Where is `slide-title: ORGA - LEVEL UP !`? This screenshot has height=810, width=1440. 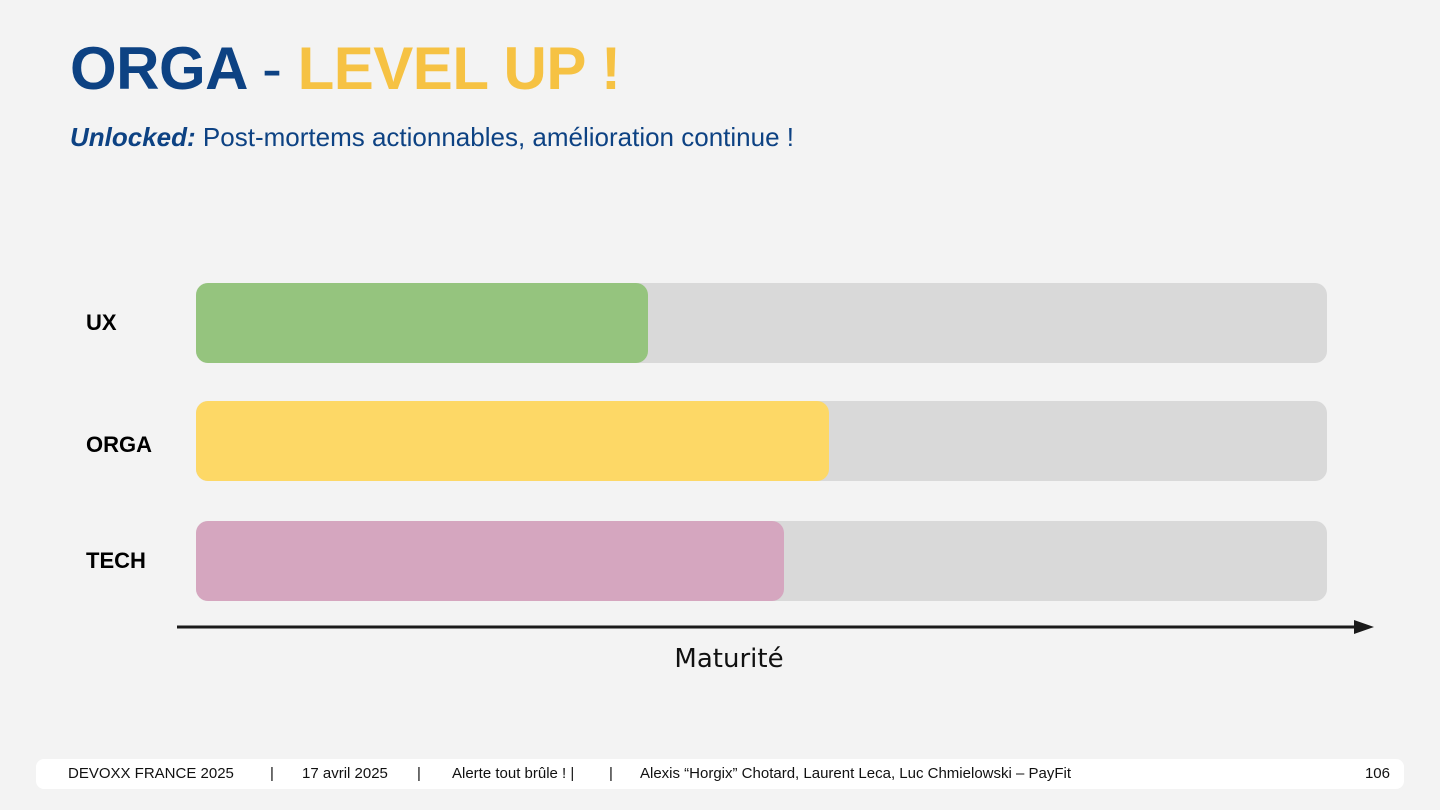
slide-title: ORGA - LEVEL UP ! is located at coordinates (345, 69).